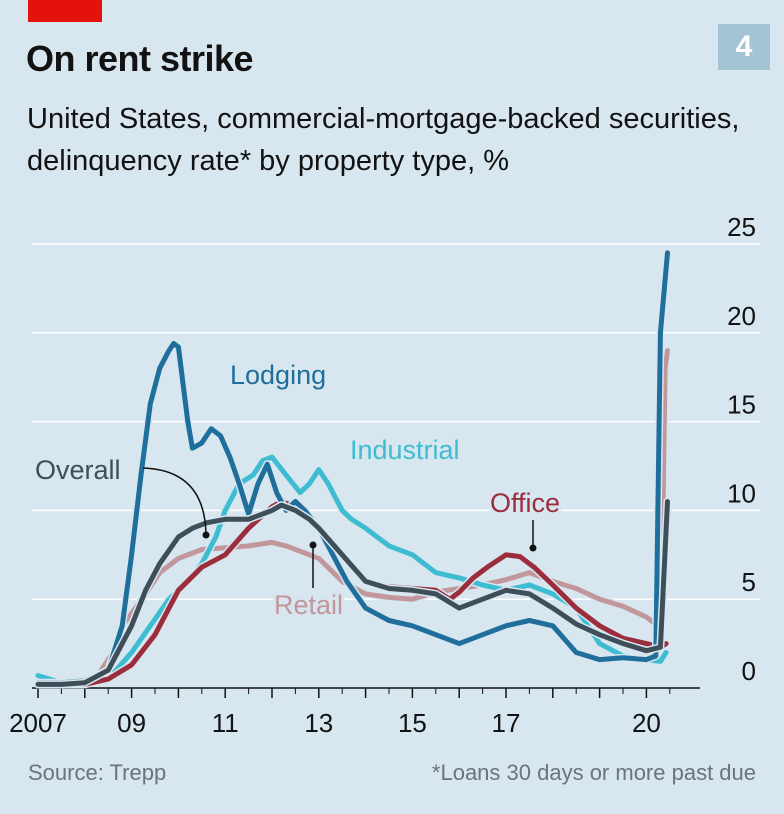 This screenshot has width=784, height=814. Describe the element at coordinates (318, 723) in the screenshot. I see `x-tick-label: 13` at that location.